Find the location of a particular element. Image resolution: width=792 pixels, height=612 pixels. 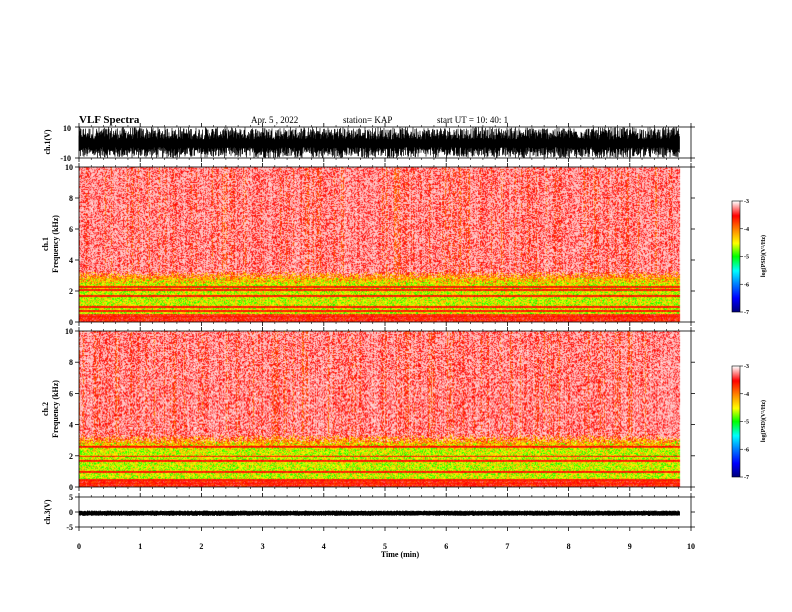

time-xtick-label: 10 is located at coordinates (691, 546).